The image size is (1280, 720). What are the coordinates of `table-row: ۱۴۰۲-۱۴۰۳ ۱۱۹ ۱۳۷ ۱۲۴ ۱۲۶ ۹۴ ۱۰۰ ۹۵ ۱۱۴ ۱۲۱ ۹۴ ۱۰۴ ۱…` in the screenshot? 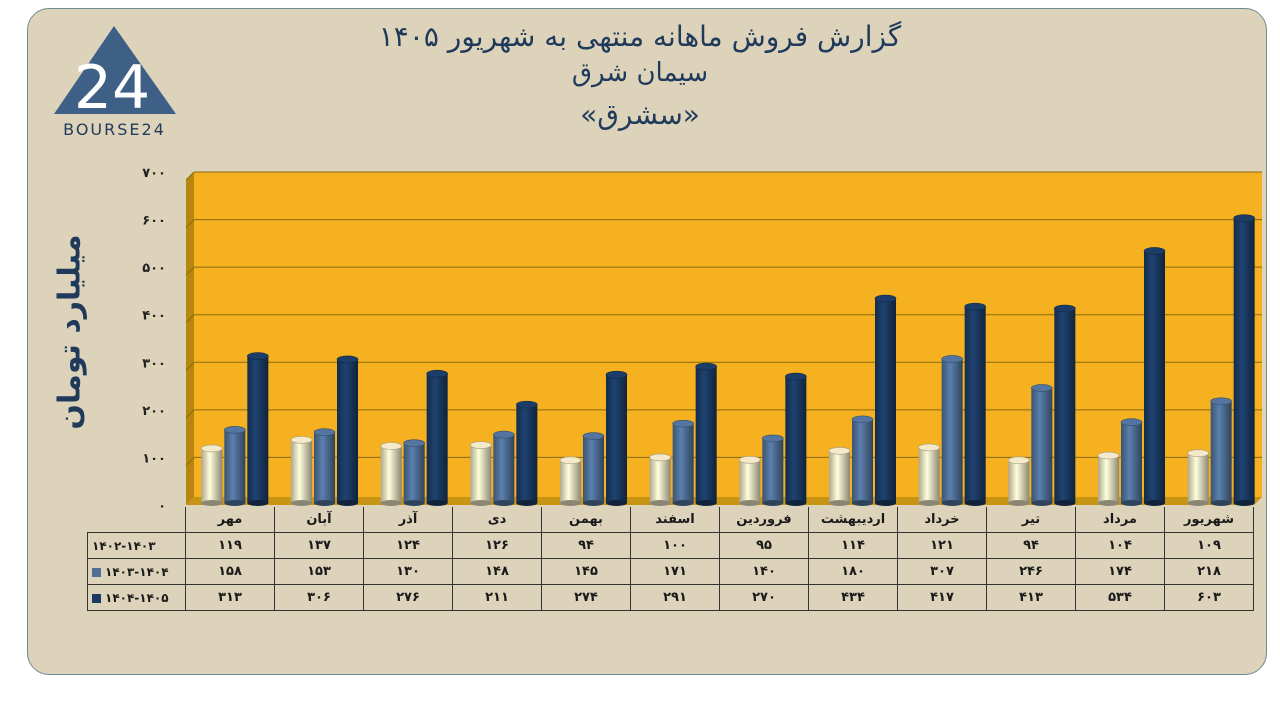 It's located at (670, 545).